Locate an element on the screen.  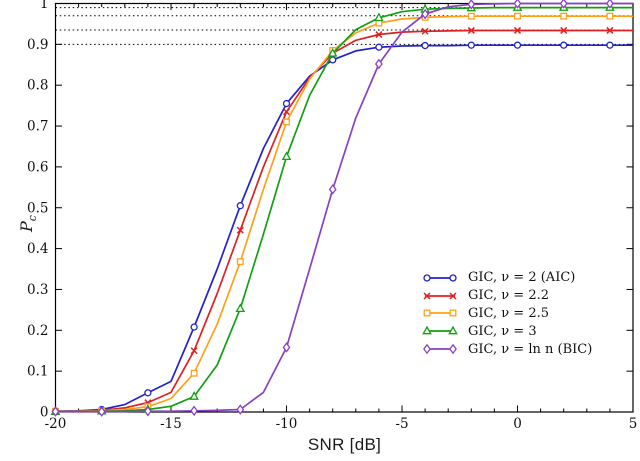
y-tick-label: 0.8 is located at coordinates (37, 86).